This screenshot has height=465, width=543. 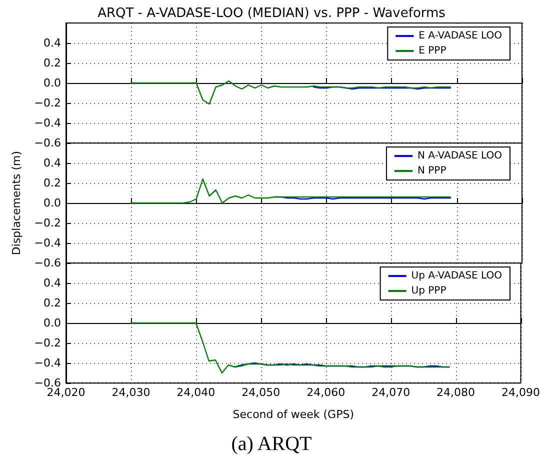 What do you see at coordinates (521, 392) in the screenshot?
I see `x-tick-label: 24,090` at bounding box center [521, 392].